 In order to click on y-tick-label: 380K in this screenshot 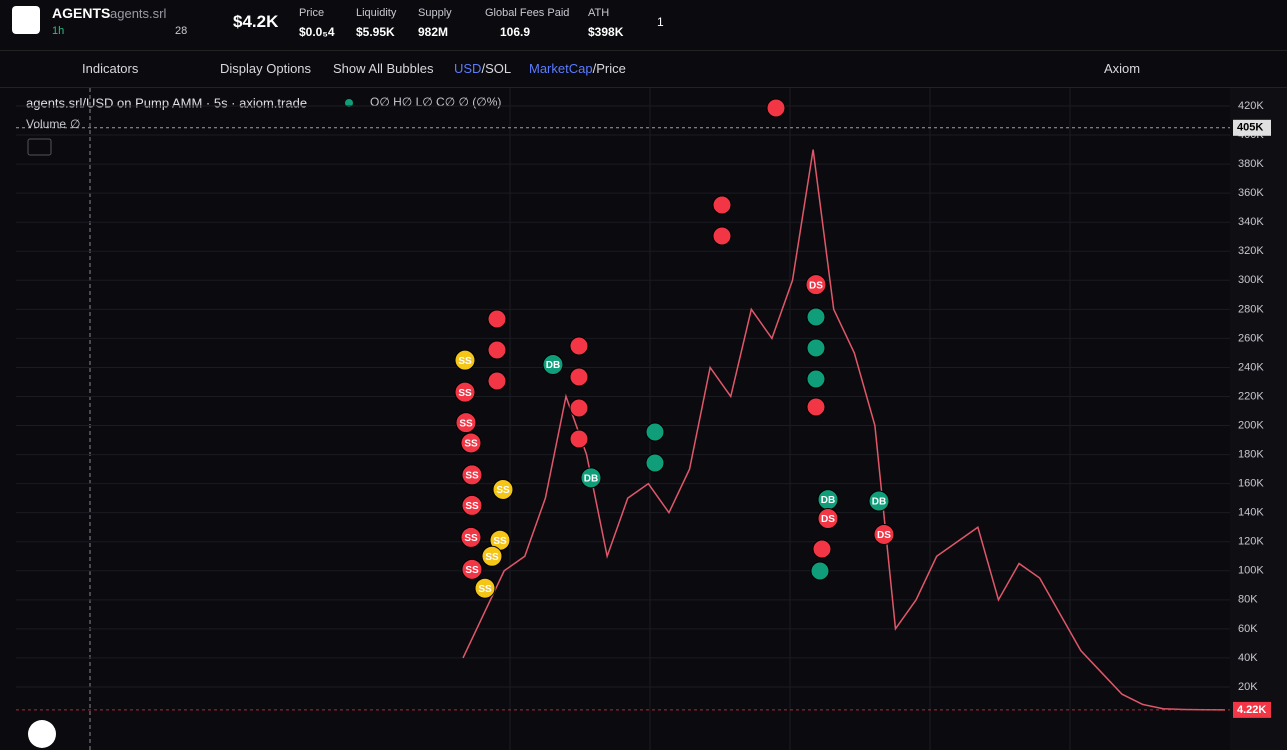, I will do `click(1251, 164)`.